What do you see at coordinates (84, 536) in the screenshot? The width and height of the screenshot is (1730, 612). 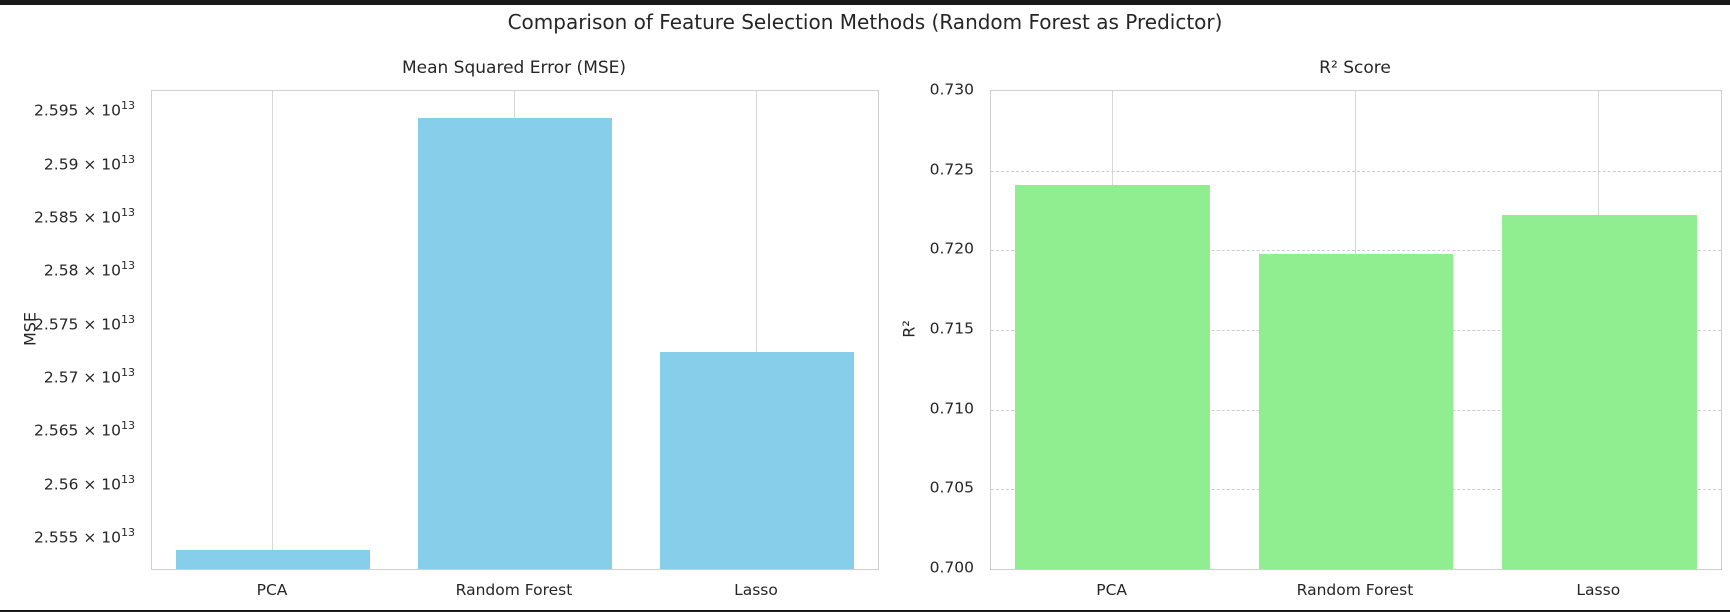 I see `y-tick-label: 2.555 × 10¹³` at bounding box center [84, 536].